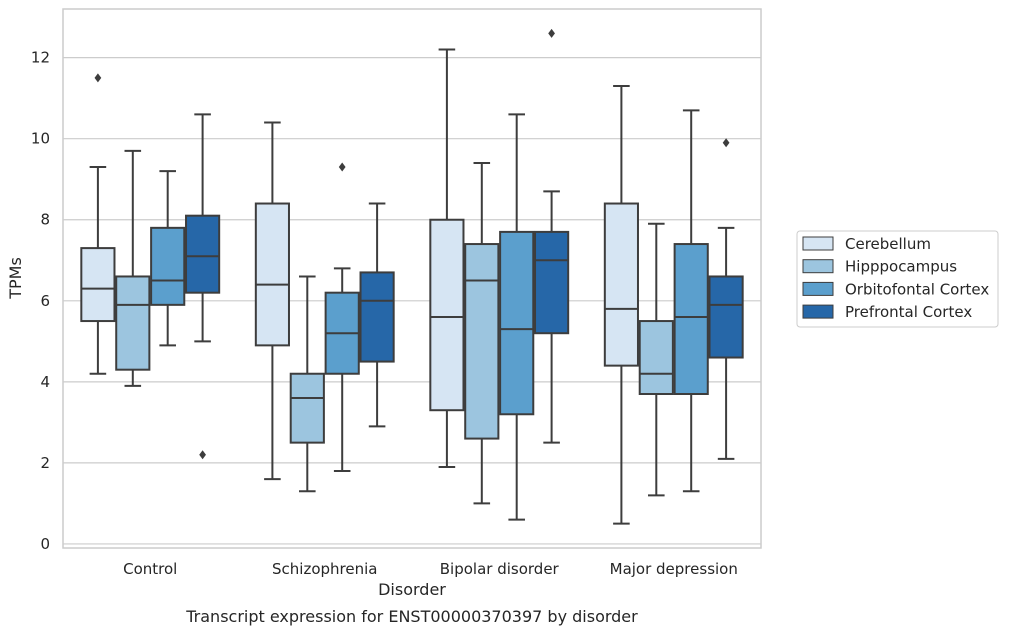  What do you see at coordinates (888, 244) in the screenshot?
I see `legend-label: Cerebellum` at bounding box center [888, 244].